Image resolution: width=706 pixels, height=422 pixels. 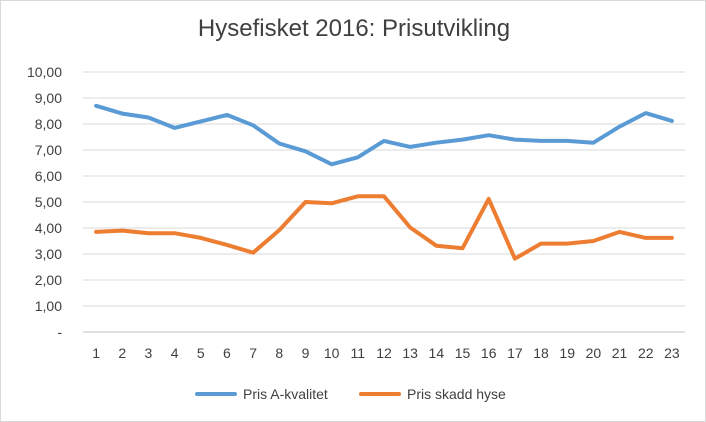 I want to click on x-tick-label: 21, so click(x=620, y=353).